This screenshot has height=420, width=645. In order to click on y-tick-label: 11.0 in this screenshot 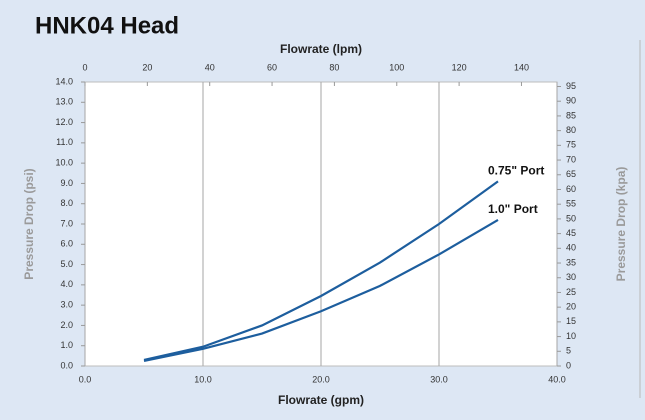, I will do `click(64, 142)`.